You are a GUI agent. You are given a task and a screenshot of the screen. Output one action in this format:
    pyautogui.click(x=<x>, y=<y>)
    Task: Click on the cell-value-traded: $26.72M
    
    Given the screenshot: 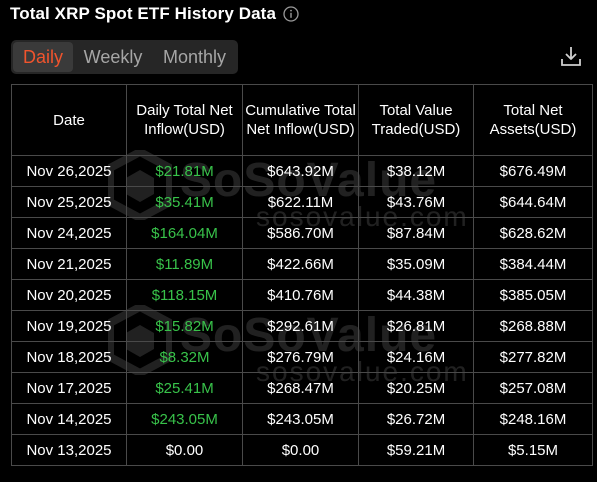 What is the action you would take?
    pyautogui.click(x=416, y=419)
    